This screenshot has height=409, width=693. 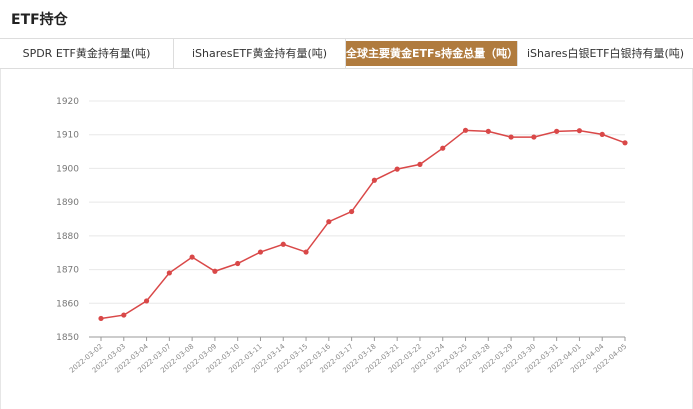 What do you see at coordinates (67, 169) in the screenshot?
I see `y-tick-label: 1900` at bounding box center [67, 169].